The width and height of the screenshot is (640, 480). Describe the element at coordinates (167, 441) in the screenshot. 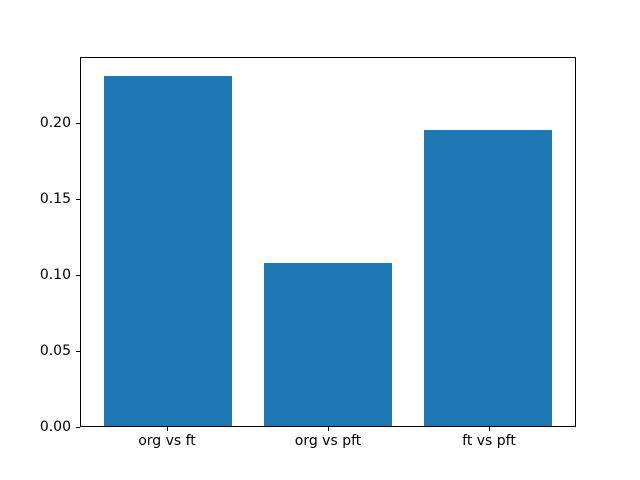

I see `xtick-label: org vs ft` at that location.